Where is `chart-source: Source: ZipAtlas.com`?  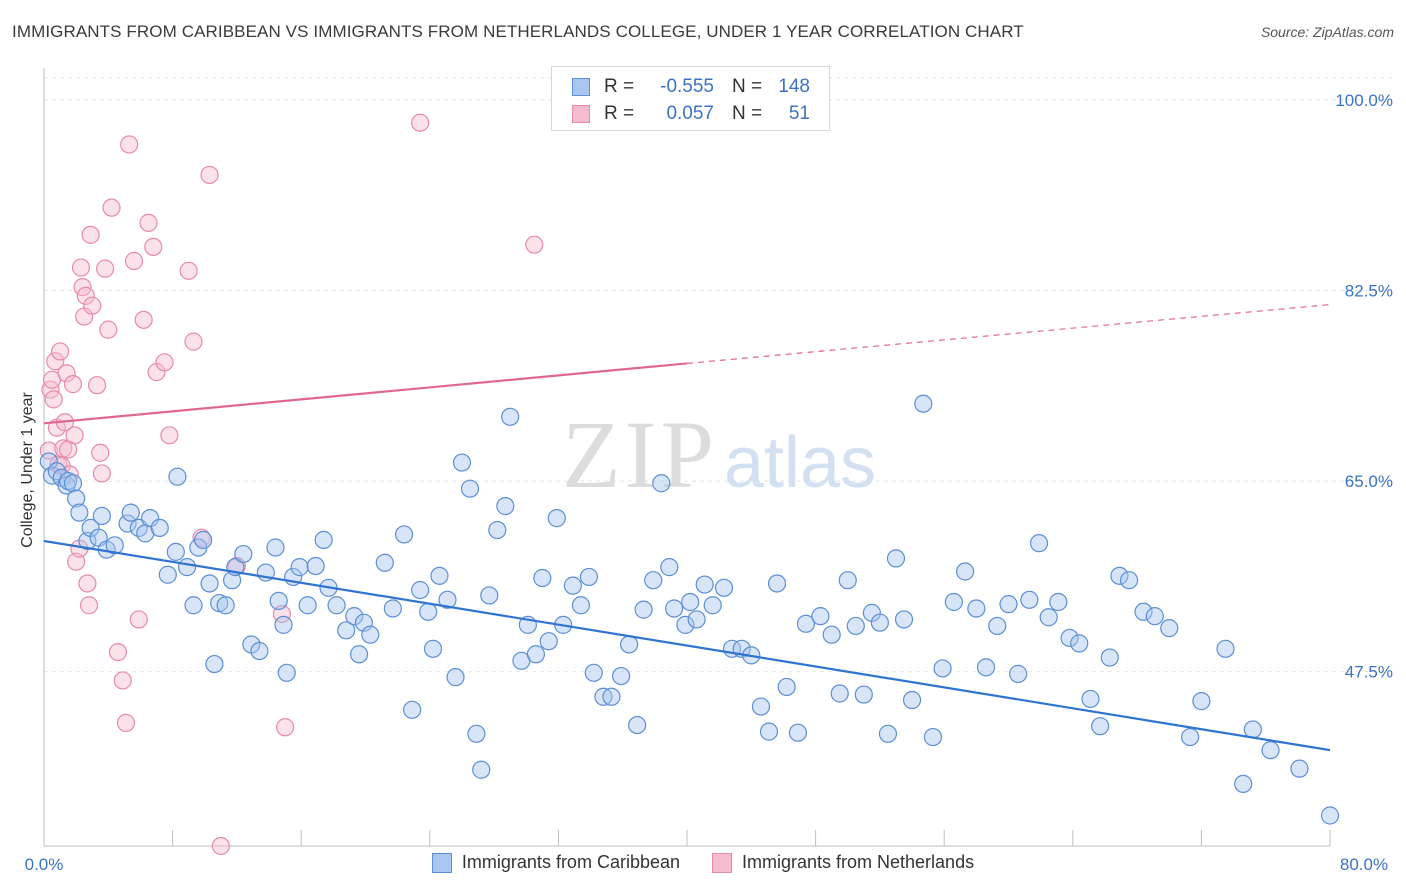 chart-source: Source: ZipAtlas.com is located at coordinates (1327, 32).